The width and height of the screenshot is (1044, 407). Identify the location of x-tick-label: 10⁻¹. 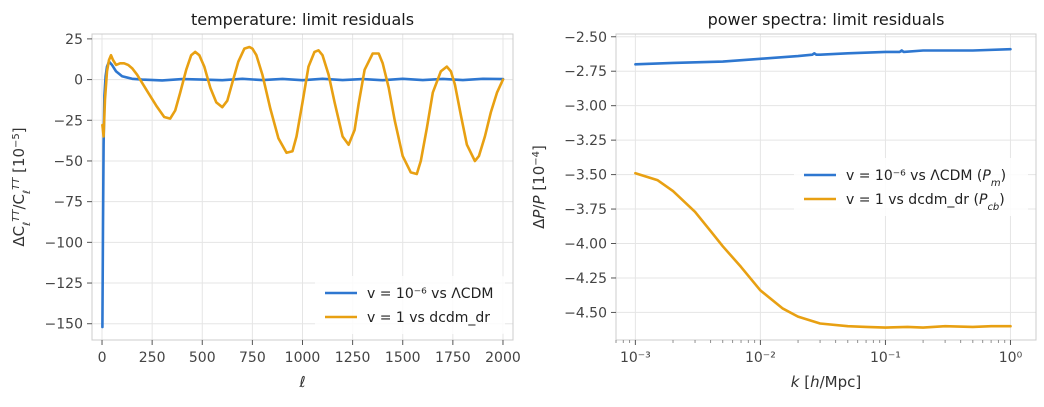
(885, 358).